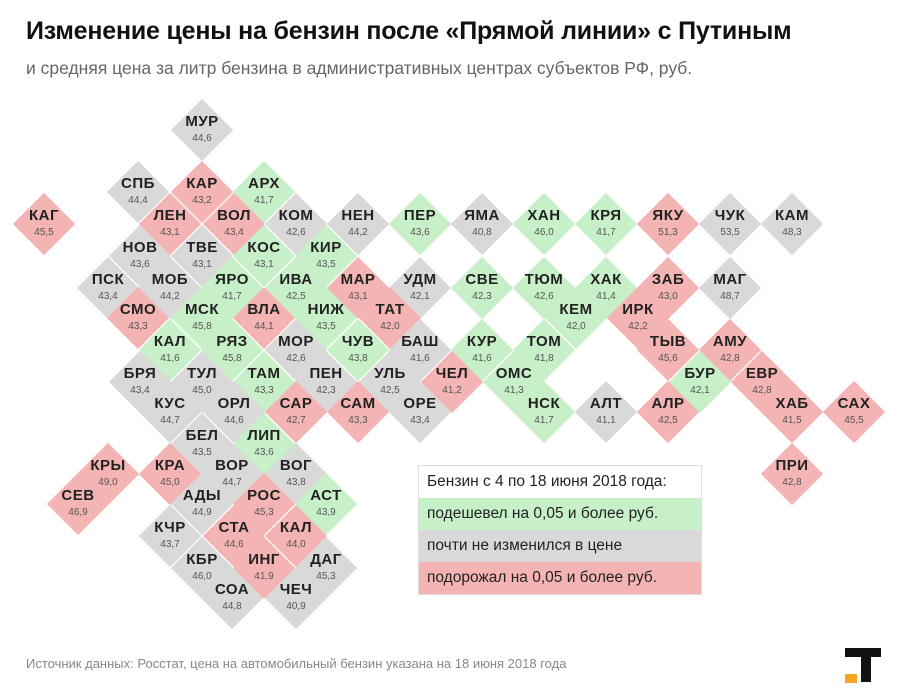  Describe the element at coordinates (390, 309) in the screenshot. I see `region-code: ТАТ` at that location.